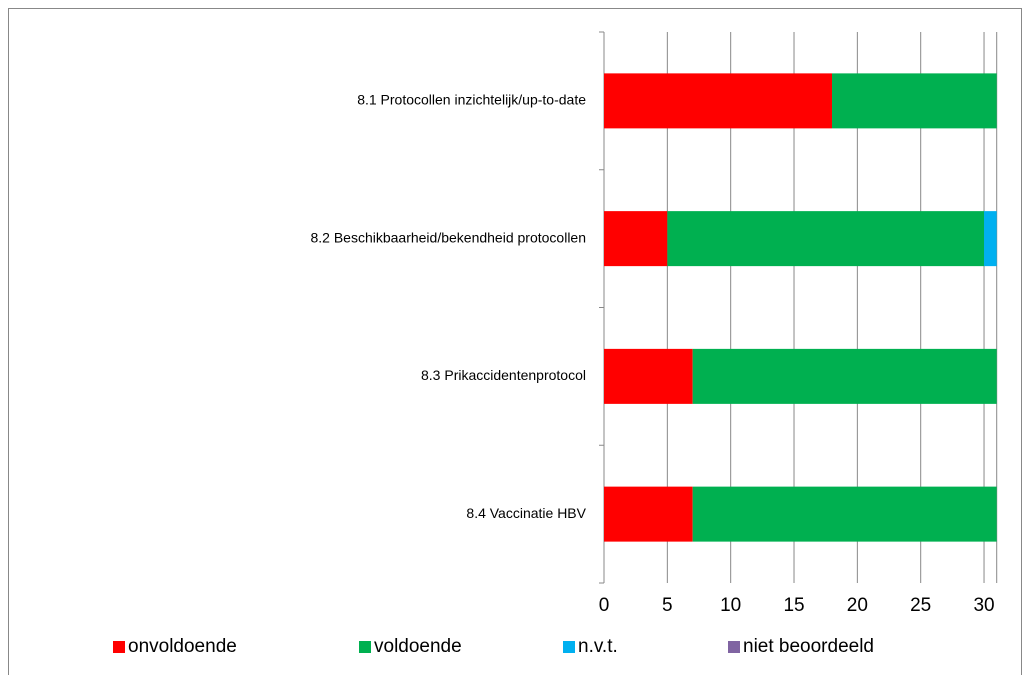 Image resolution: width=1032 pixels, height=675 pixels. I want to click on legend-label: n.v.t., so click(598, 646).